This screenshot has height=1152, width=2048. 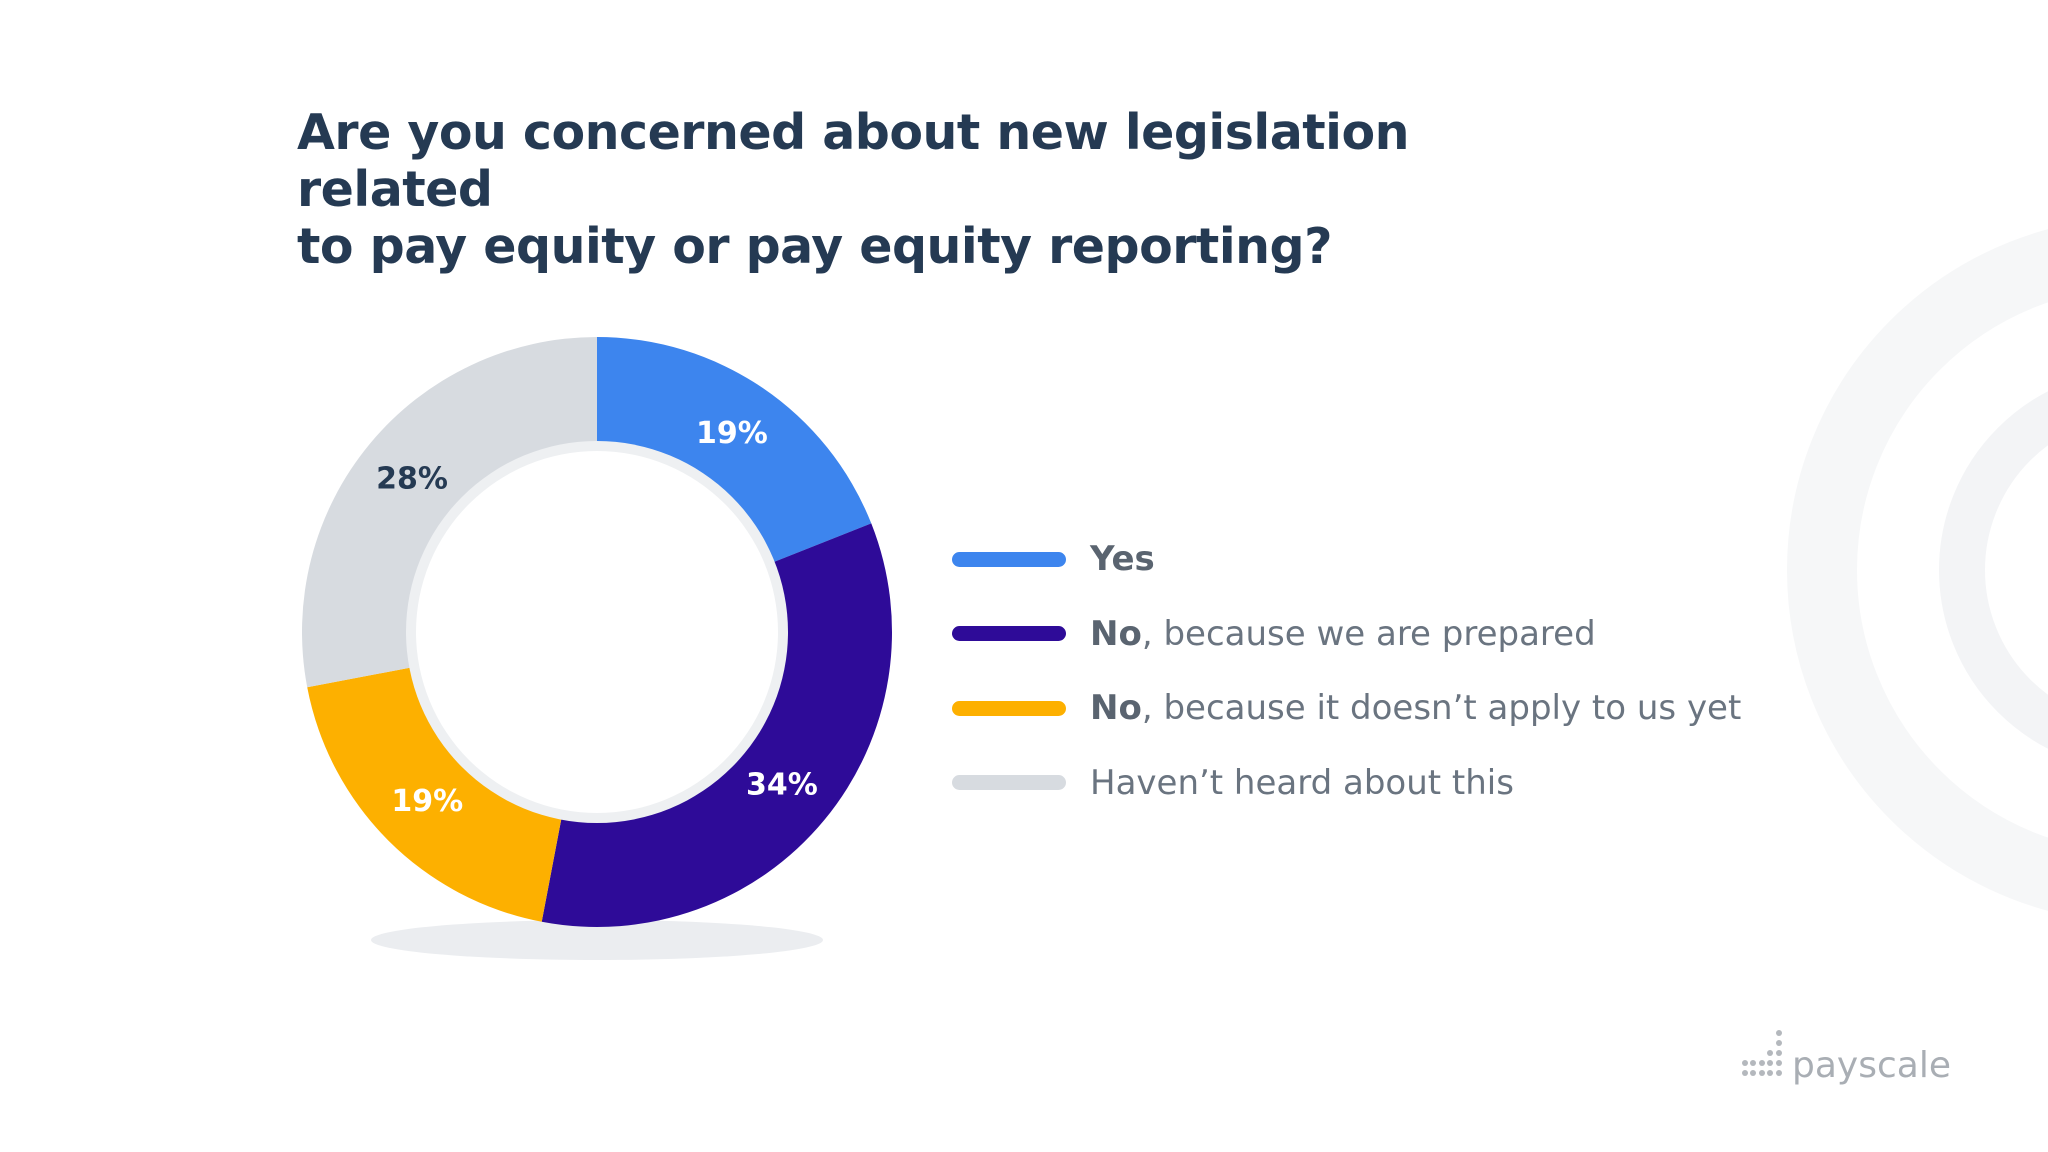 I want to click on legend-label-rest: , because it doesn’t apply to us yet, so click(x=1441, y=708).